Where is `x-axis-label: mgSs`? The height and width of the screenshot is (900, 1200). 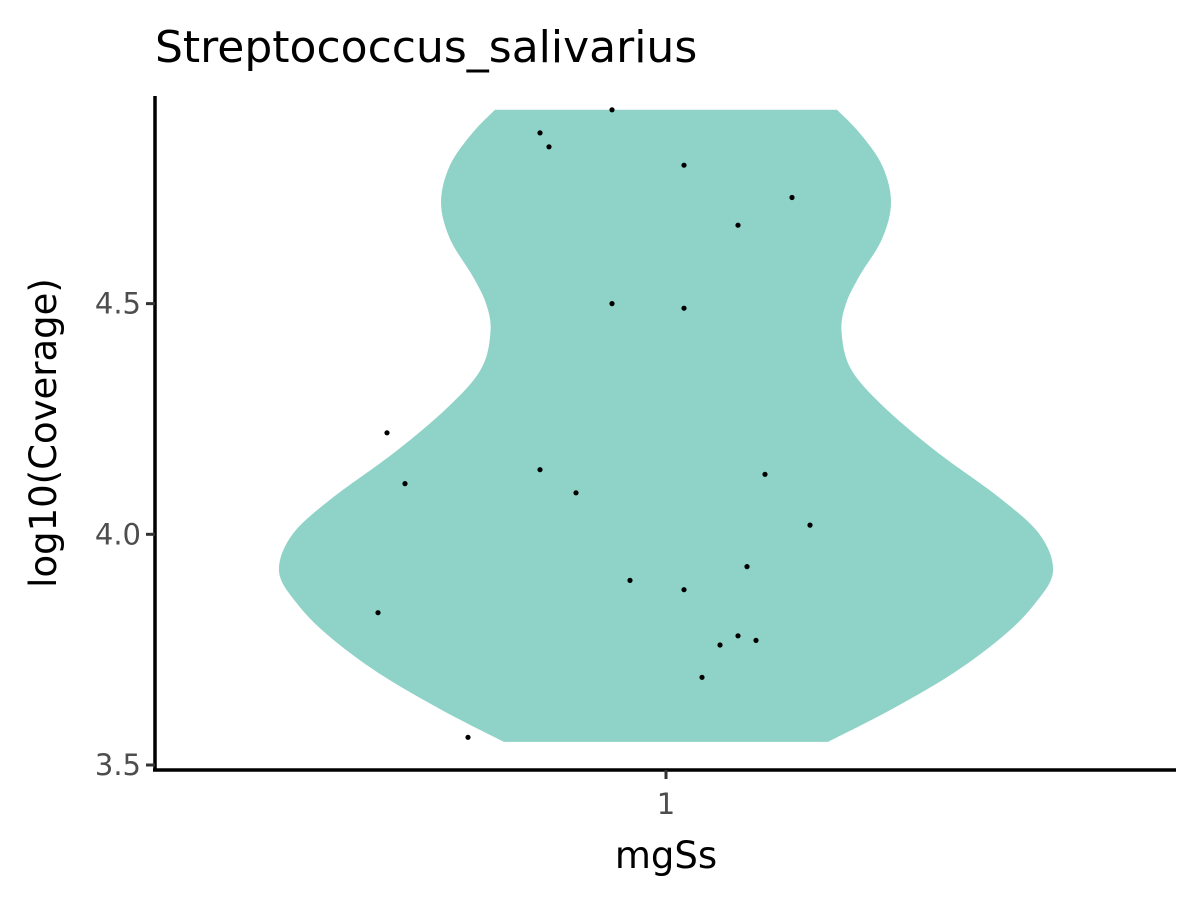 x-axis-label: mgSs is located at coordinates (666, 855).